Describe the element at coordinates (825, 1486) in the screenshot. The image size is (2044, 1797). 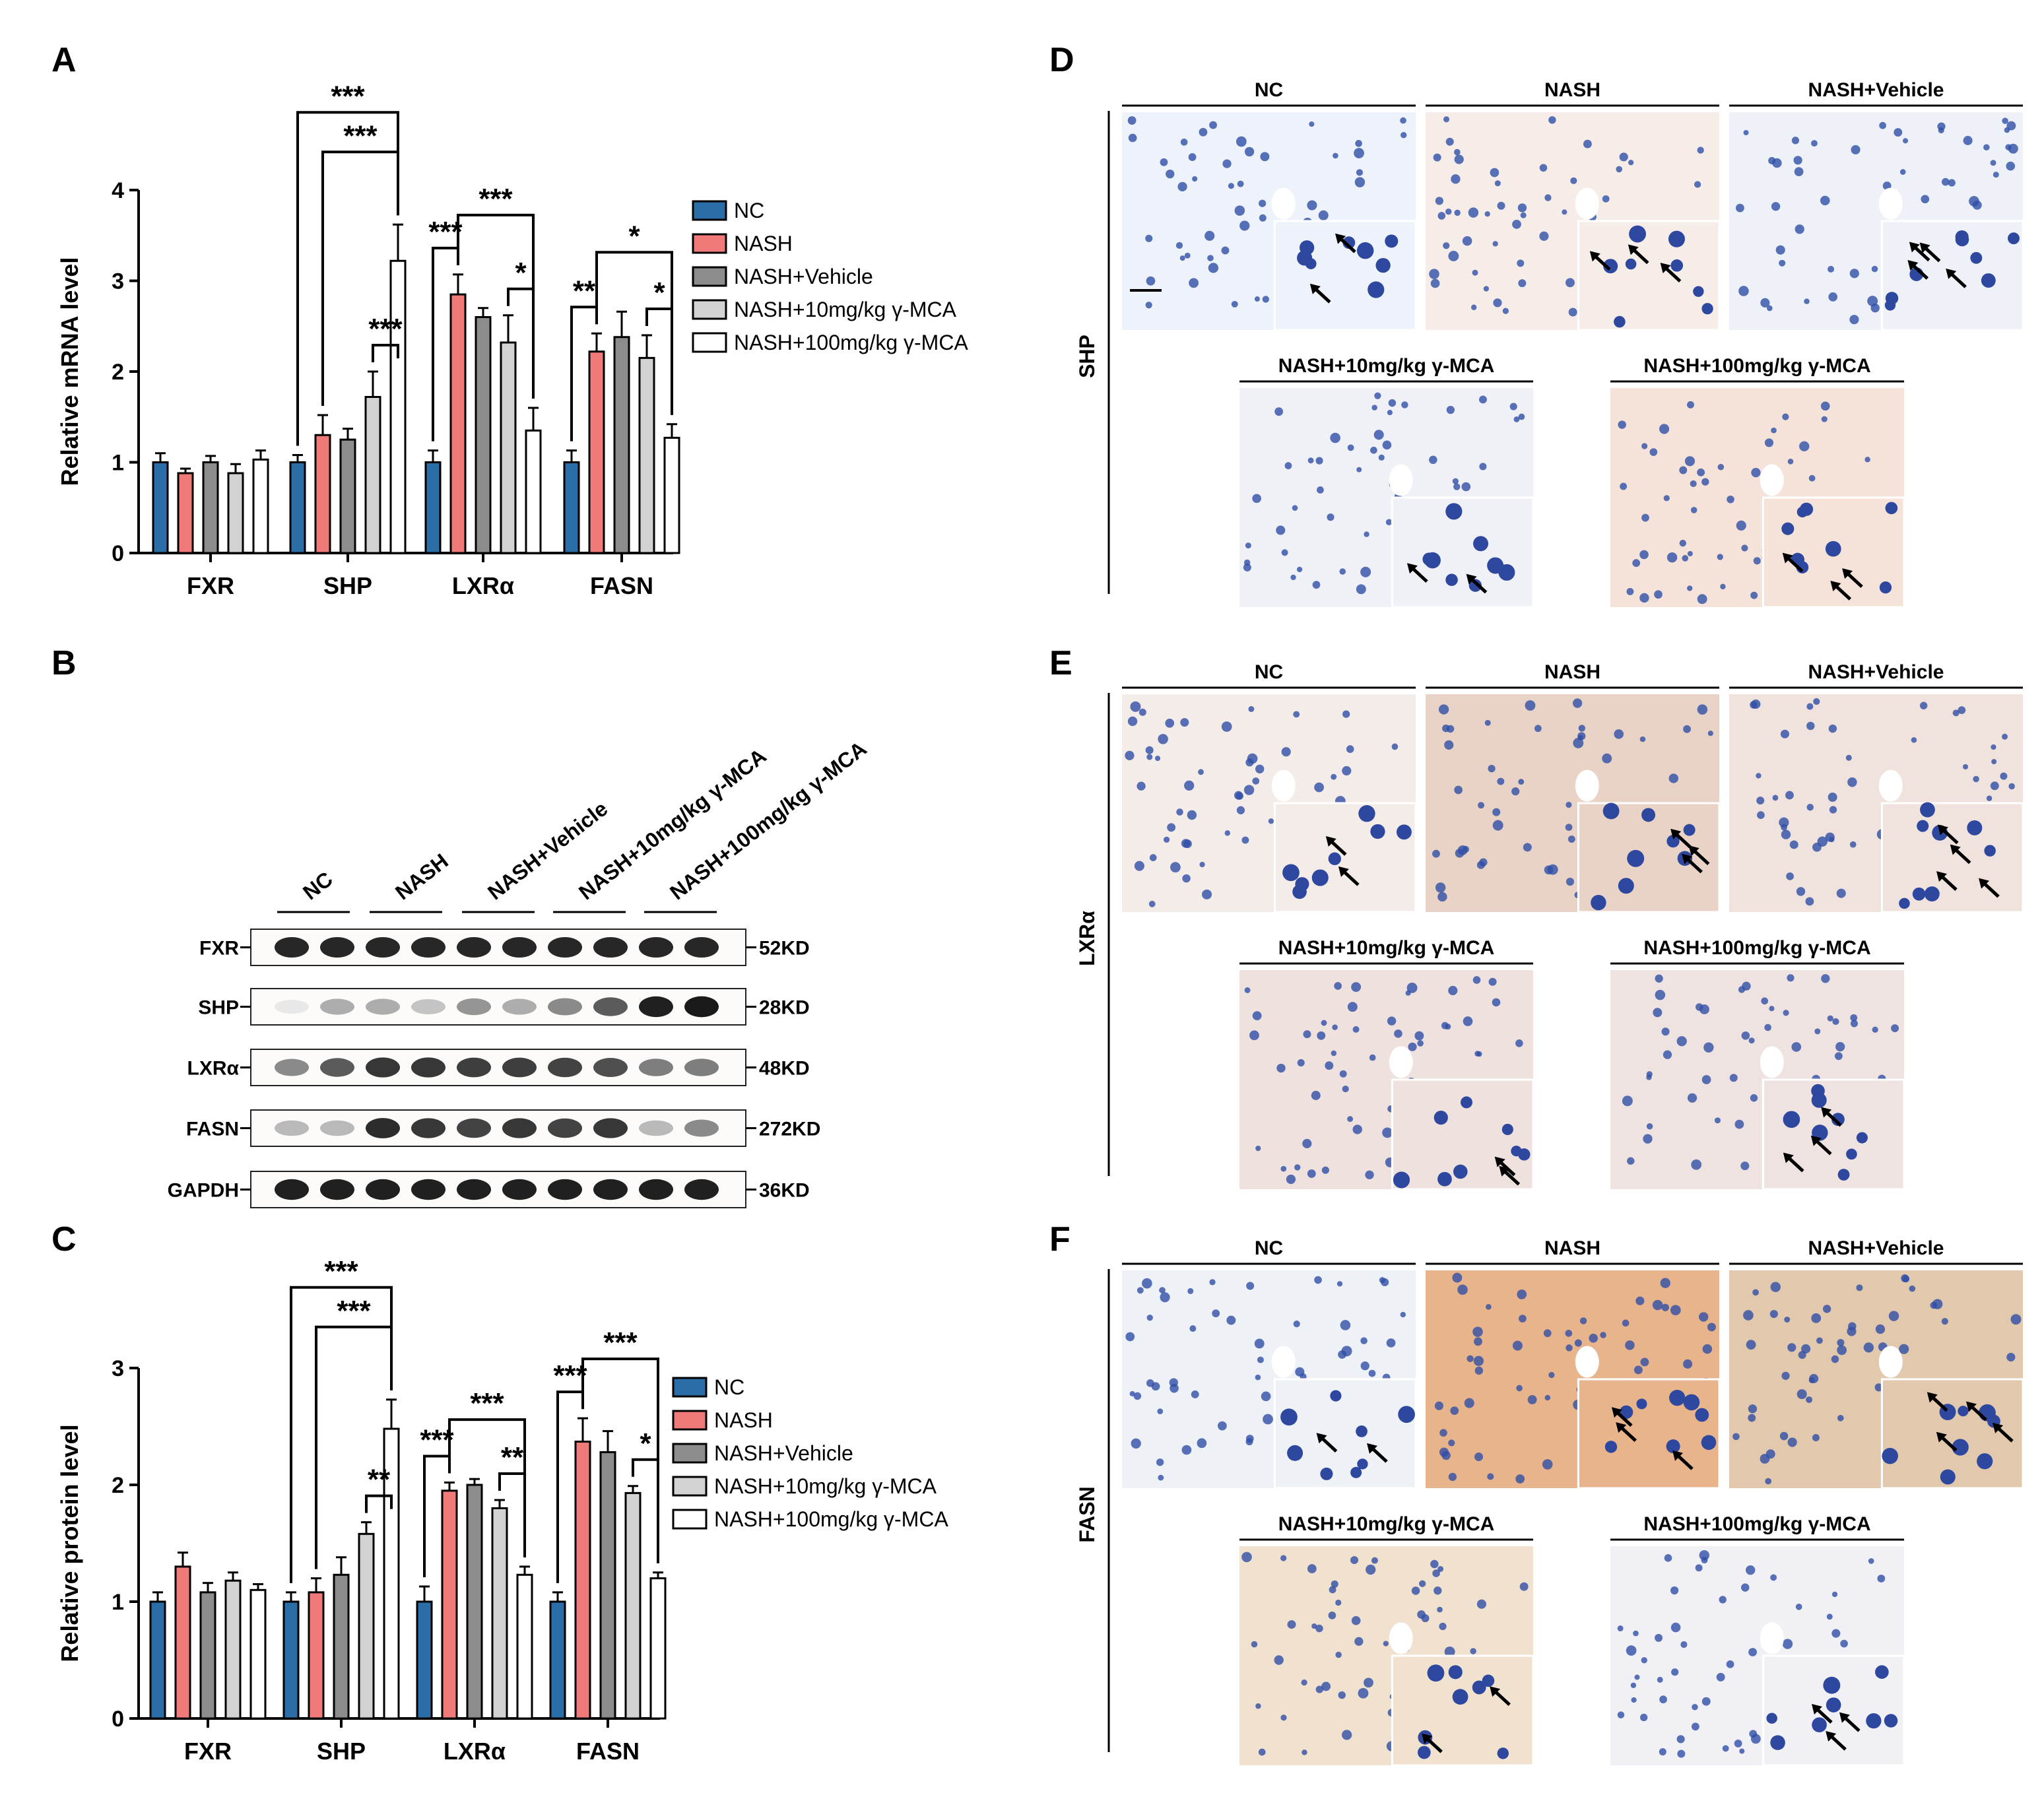
I see `legend-label-nash-10mg-kg-mca: NASH+10mg/kg γ-MCA` at that location.